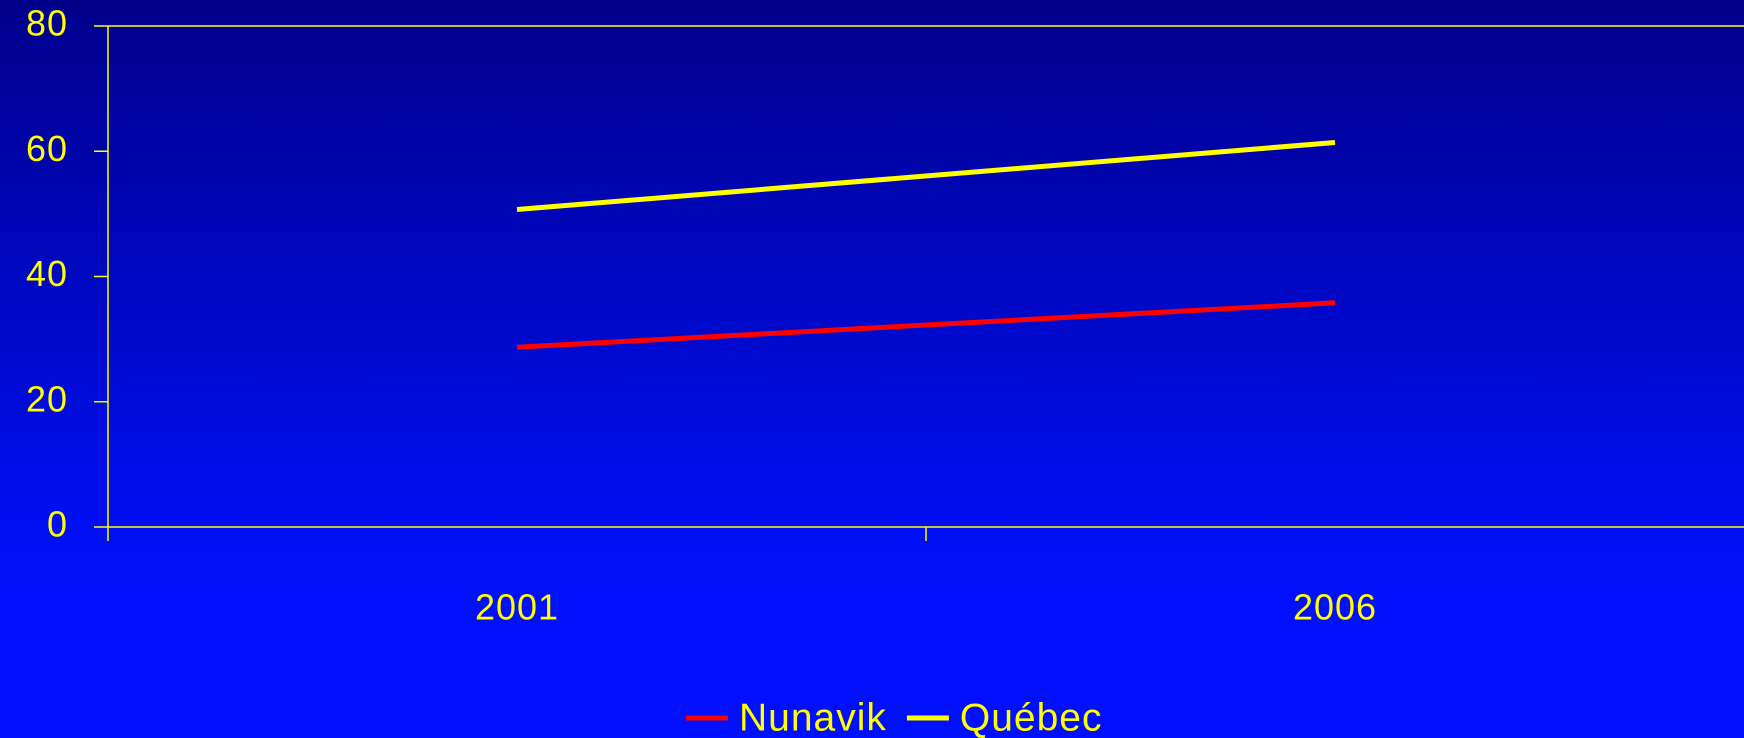  Describe the element at coordinates (47, 148) in the screenshot. I see `y-tick-label: 60` at that location.